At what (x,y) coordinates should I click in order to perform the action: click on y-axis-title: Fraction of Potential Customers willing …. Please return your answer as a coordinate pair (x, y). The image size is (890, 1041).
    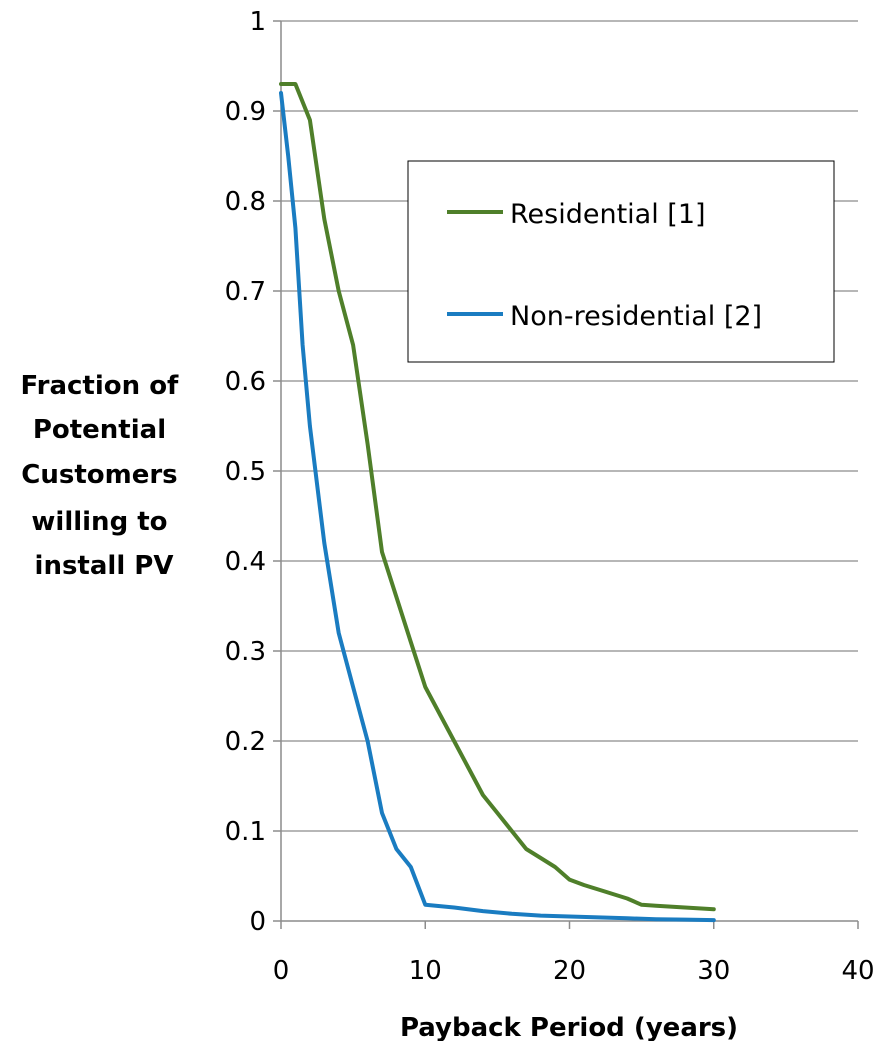
    Looking at the image, I should click on (104, 476).